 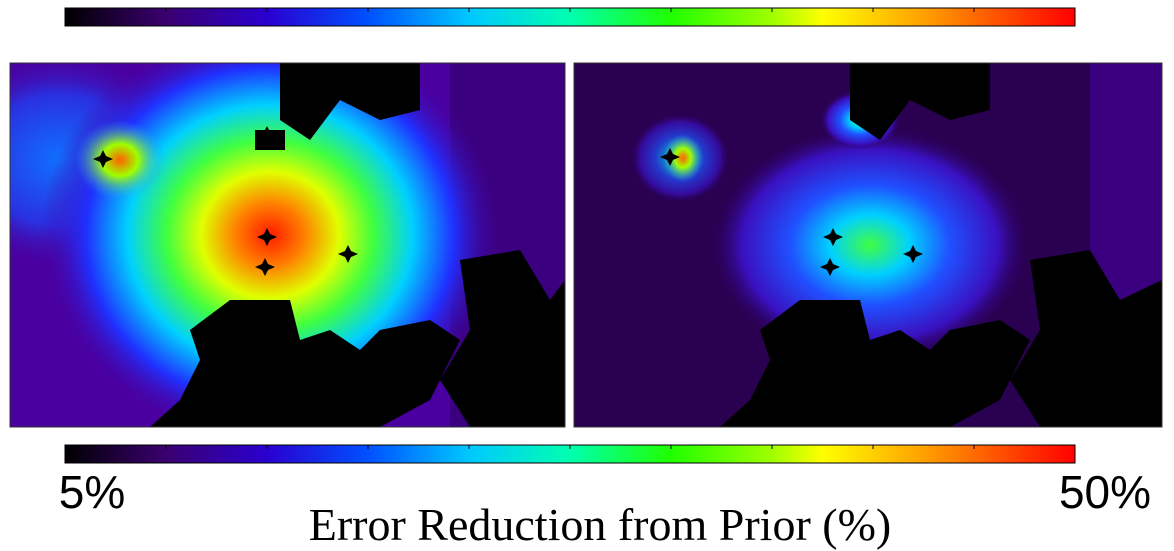 What do you see at coordinates (1105, 492) in the screenshot?
I see `colorbar-max-label: 50%` at bounding box center [1105, 492].